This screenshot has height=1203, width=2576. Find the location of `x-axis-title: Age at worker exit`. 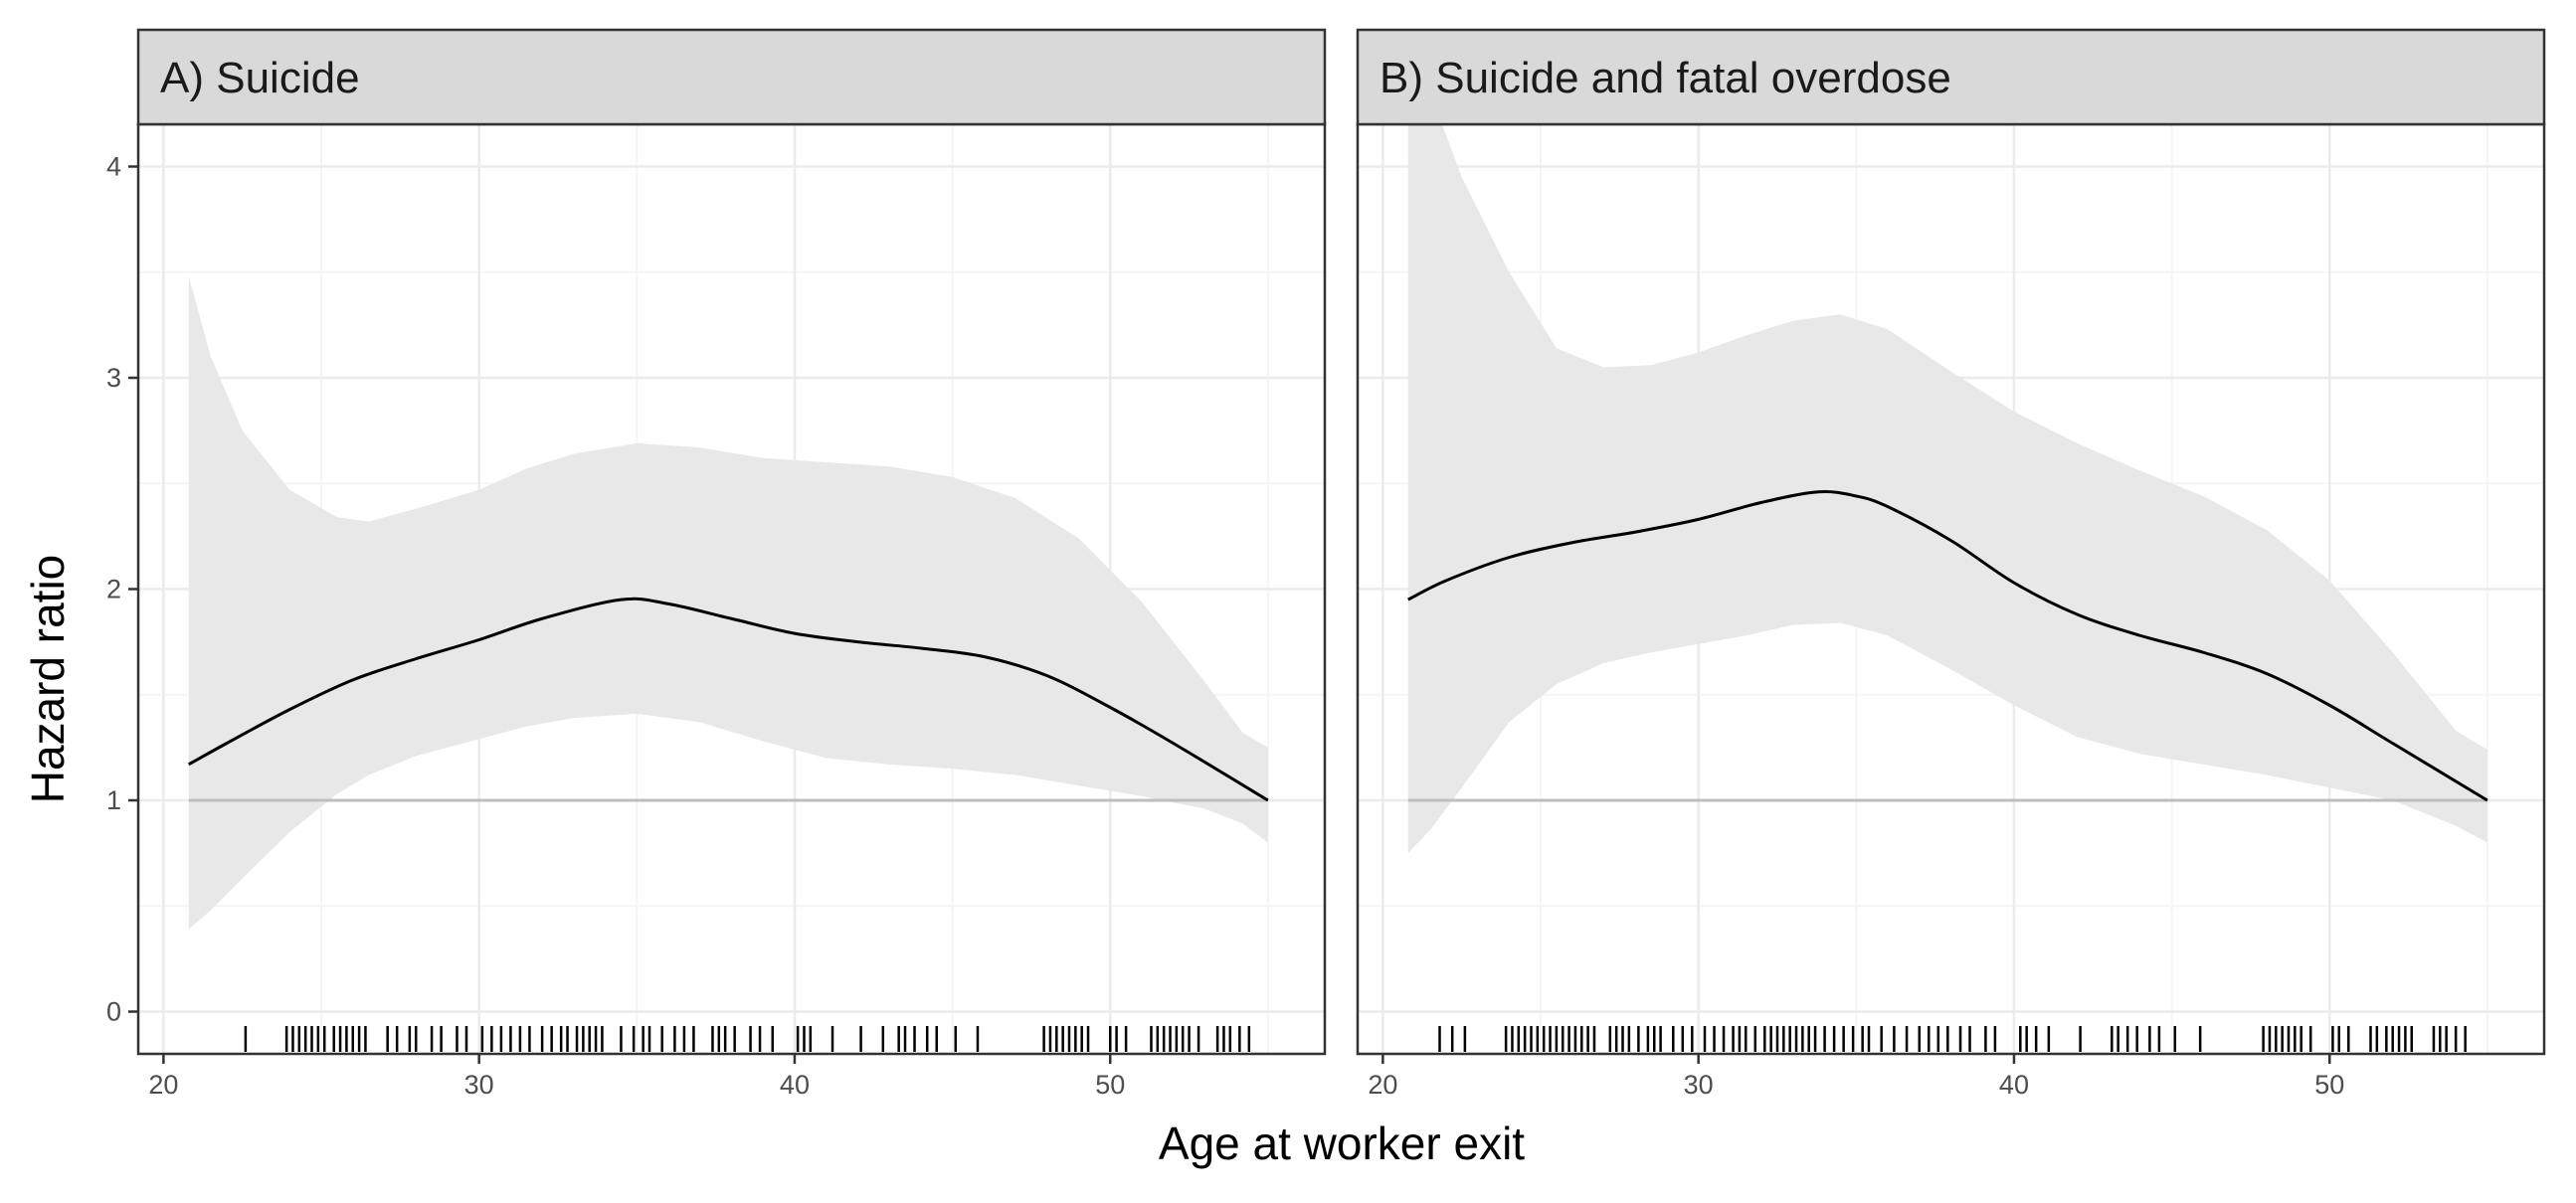

x-axis-title: Age at worker exit is located at coordinates (1342, 1143).